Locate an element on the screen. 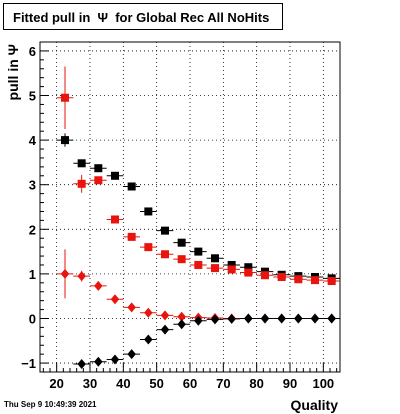  timestamp: Thu Sep 9 10:49:39 2021 is located at coordinates (50, 404).